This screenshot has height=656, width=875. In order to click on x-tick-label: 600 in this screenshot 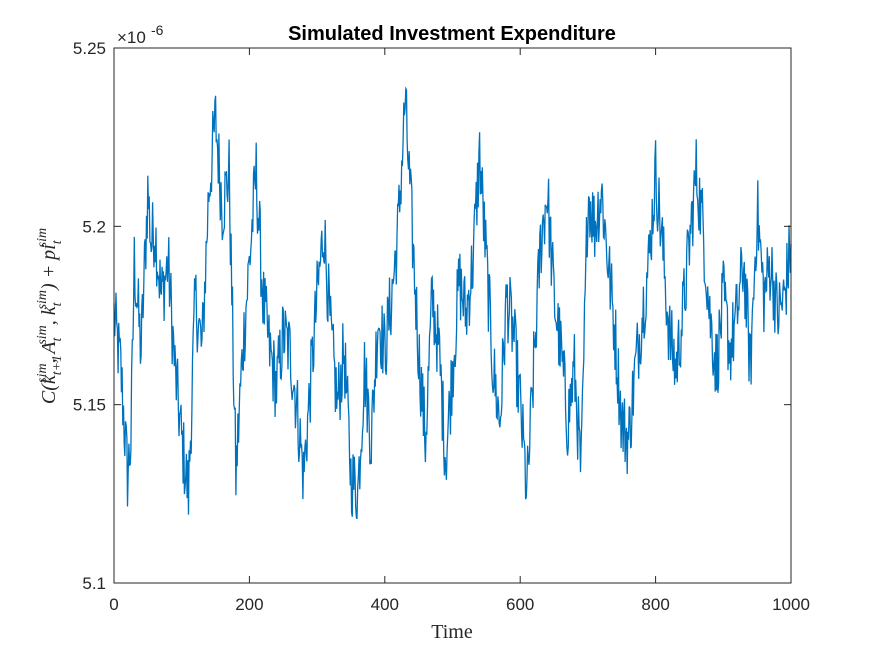, I will do `click(520, 604)`.